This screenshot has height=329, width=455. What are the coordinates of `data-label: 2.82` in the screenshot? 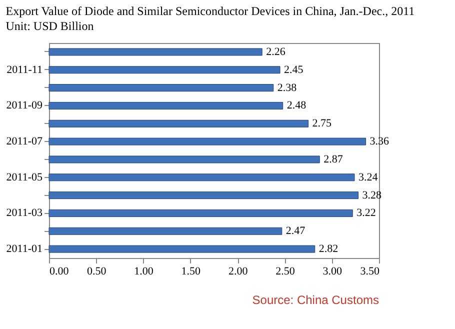 It's located at (328, 249).